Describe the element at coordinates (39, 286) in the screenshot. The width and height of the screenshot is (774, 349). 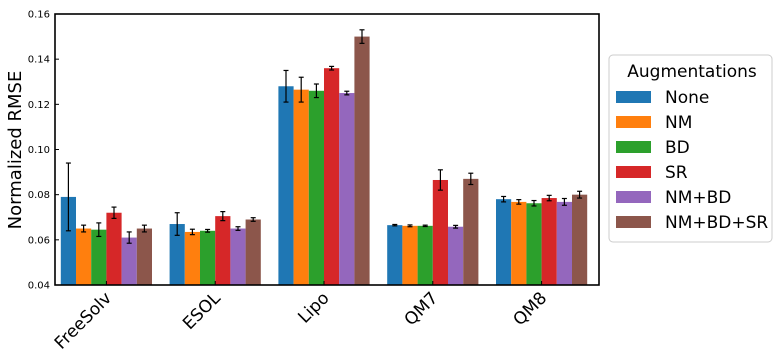
I see `y-tick-label: 0.04` at that location.